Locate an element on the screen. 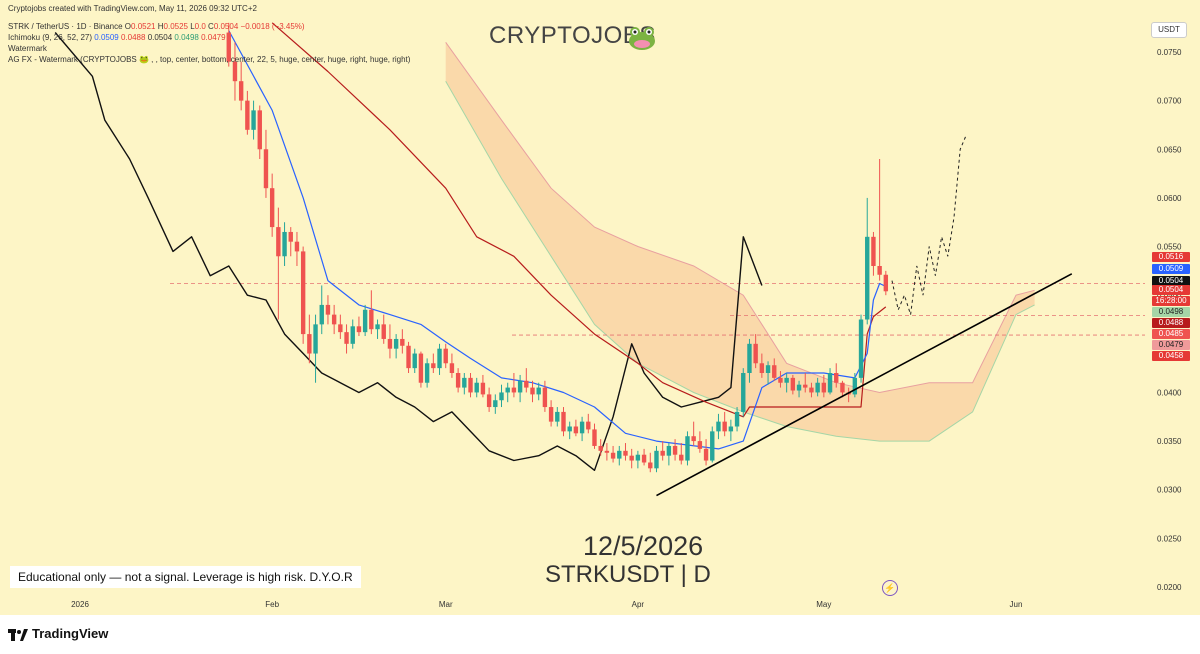 This screenshot has height=654, width=1200. price-tick-label: 0.0700 is located at coordinates (1169, 101).